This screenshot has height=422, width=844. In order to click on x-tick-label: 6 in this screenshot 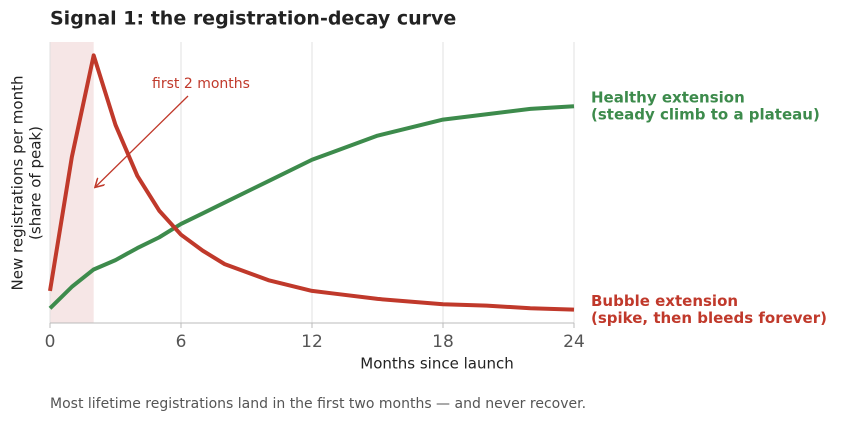, I will do `click(181, 342)`.